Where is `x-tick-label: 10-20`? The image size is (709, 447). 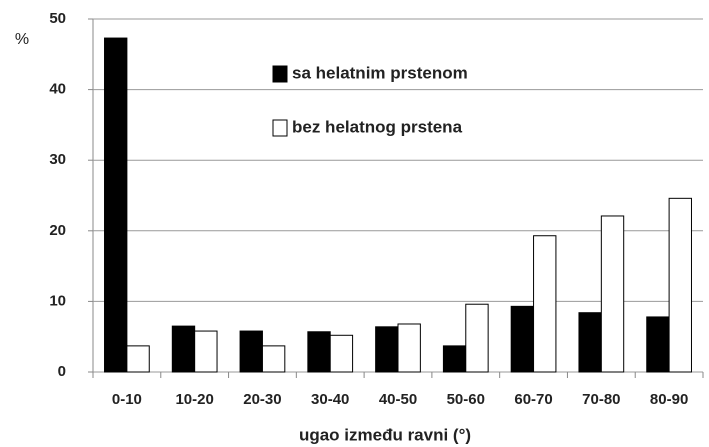
x-tick-label: 10-20 is located at coordinates (194, 399).